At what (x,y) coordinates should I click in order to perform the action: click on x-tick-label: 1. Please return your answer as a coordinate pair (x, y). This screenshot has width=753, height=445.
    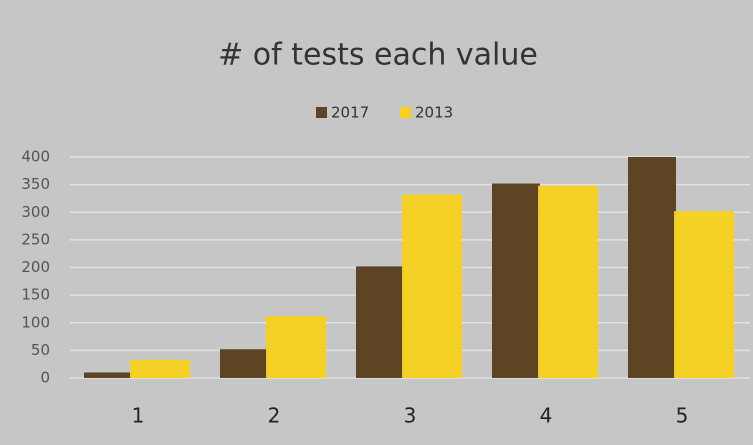
    Looking at the image, I should click on (138, 416).